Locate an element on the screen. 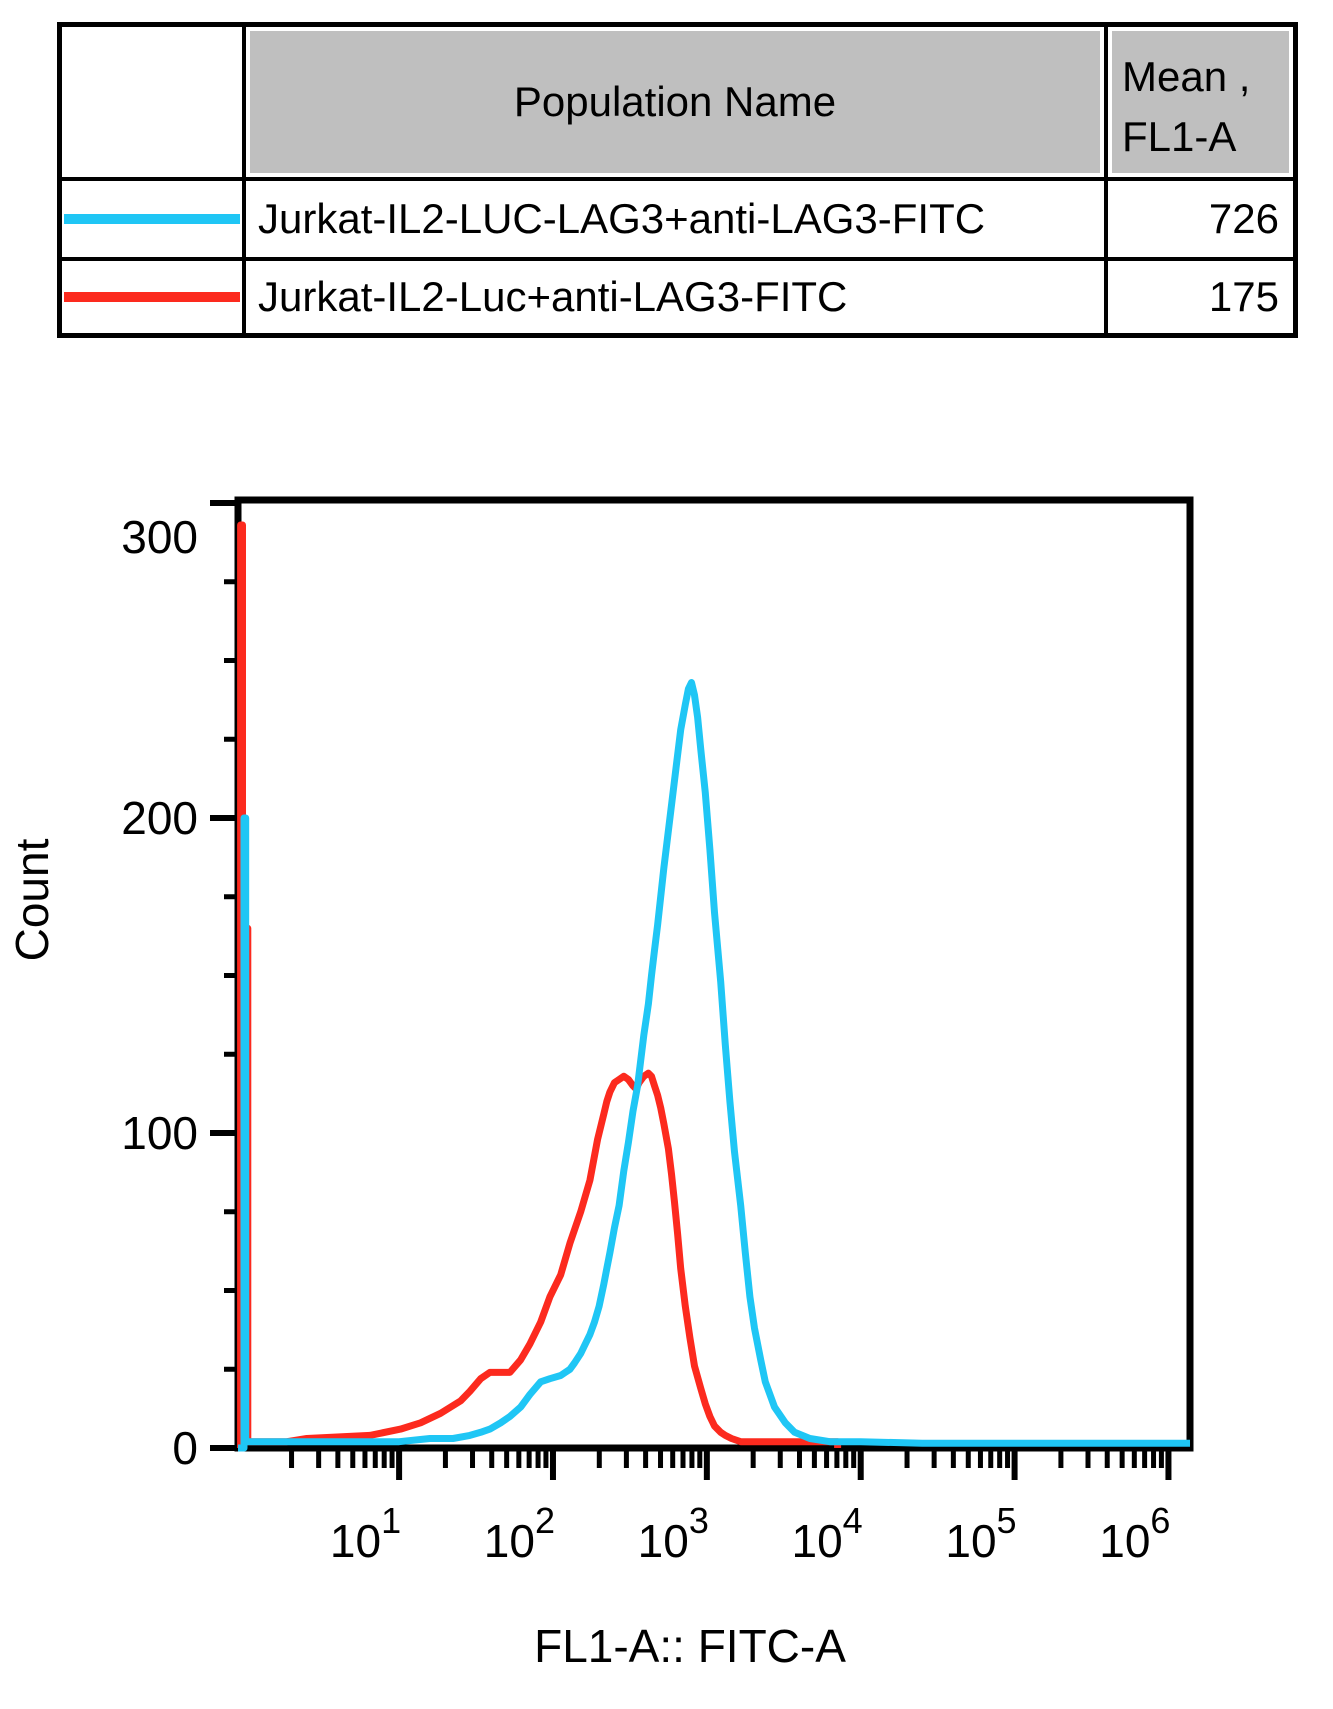 The width and height of the screenshot is (1333, 1709). table-row-2-swatch-cell is located at coordinates (152, 297).